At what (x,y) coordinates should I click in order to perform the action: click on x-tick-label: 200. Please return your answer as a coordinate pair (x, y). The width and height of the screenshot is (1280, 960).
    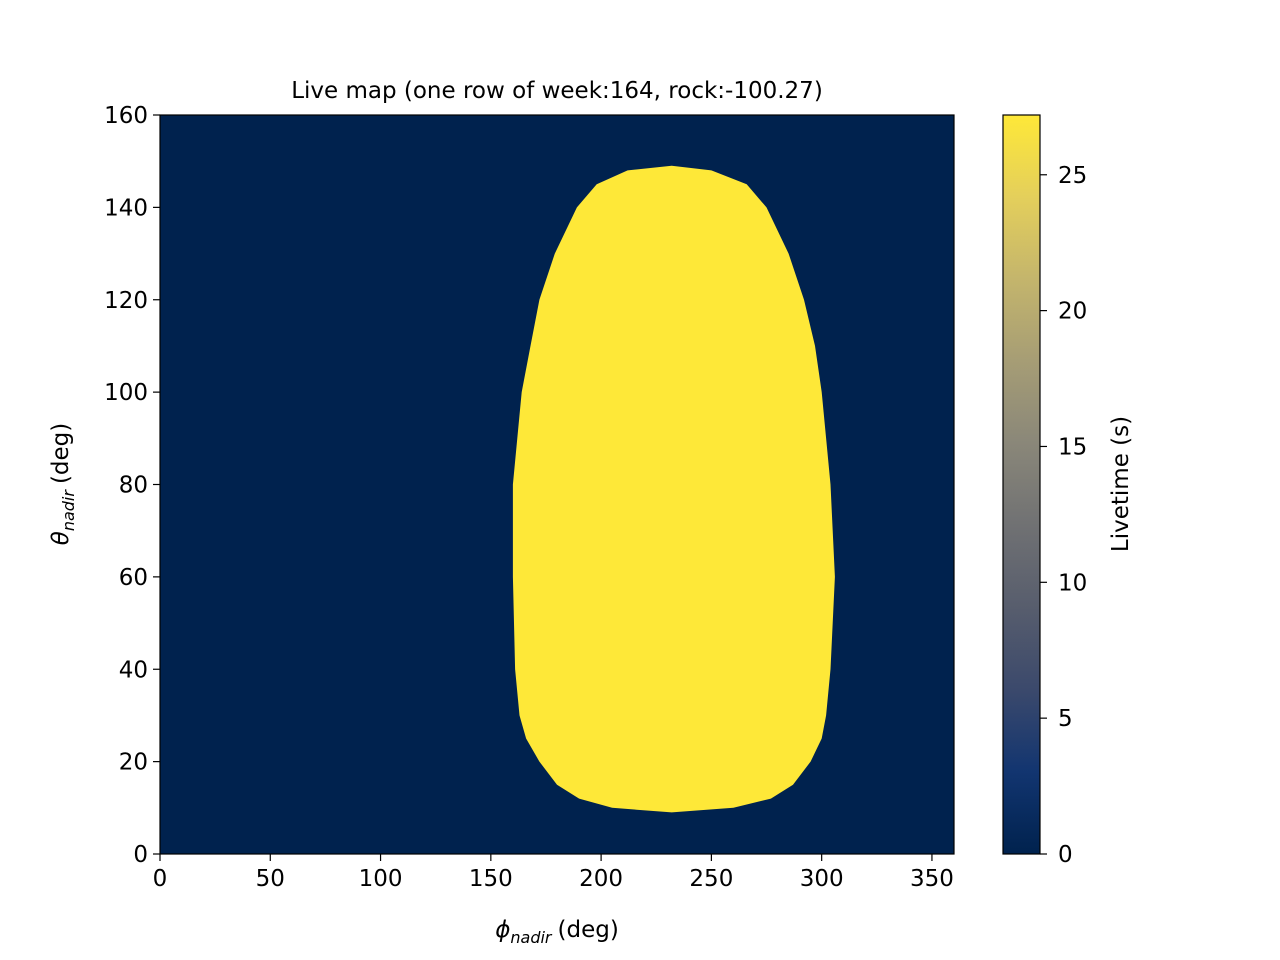
    Looking at the image, I should click on (601, 879).